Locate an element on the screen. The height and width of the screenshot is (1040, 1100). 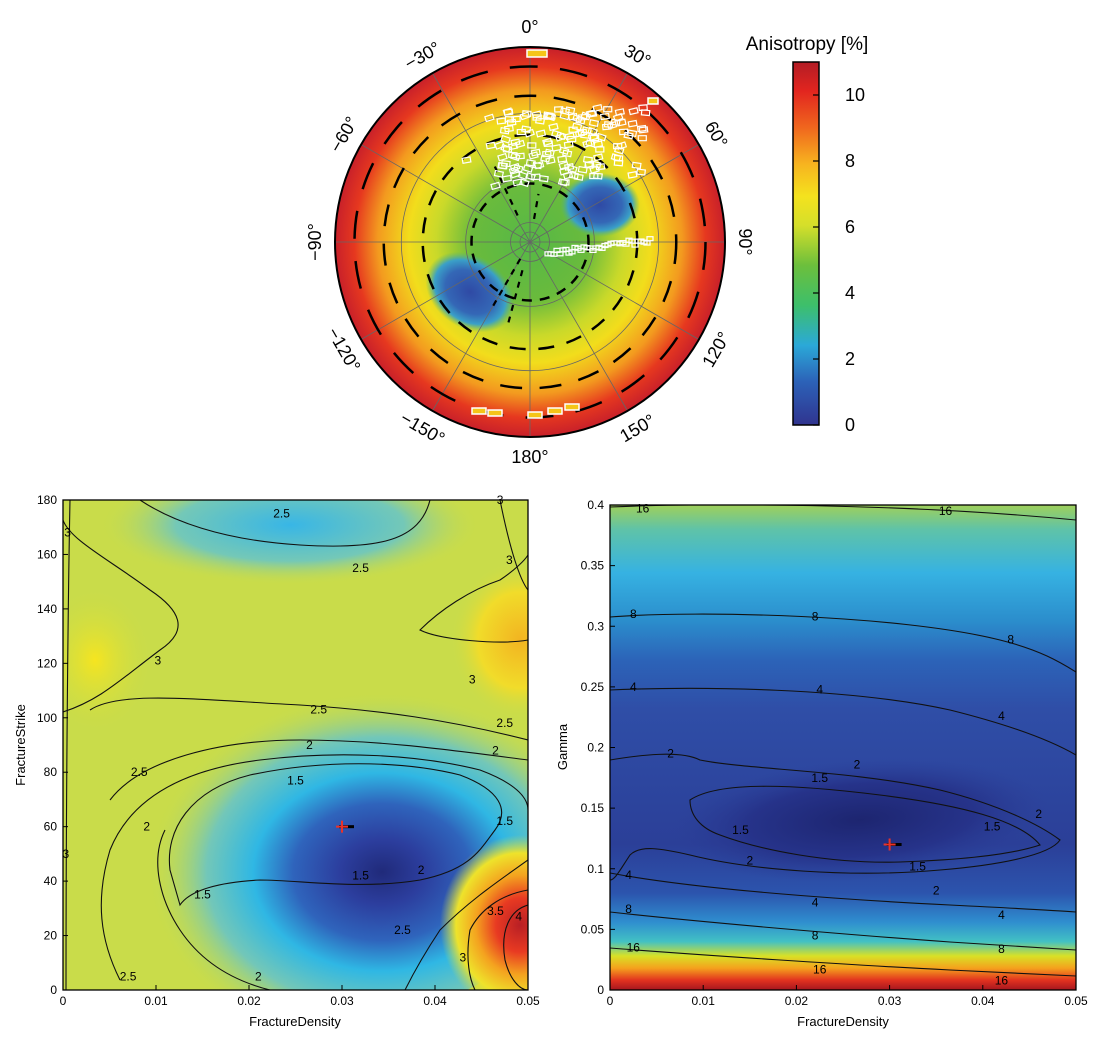
polar-angle-label: 0° is located at coordinates (529, 27).